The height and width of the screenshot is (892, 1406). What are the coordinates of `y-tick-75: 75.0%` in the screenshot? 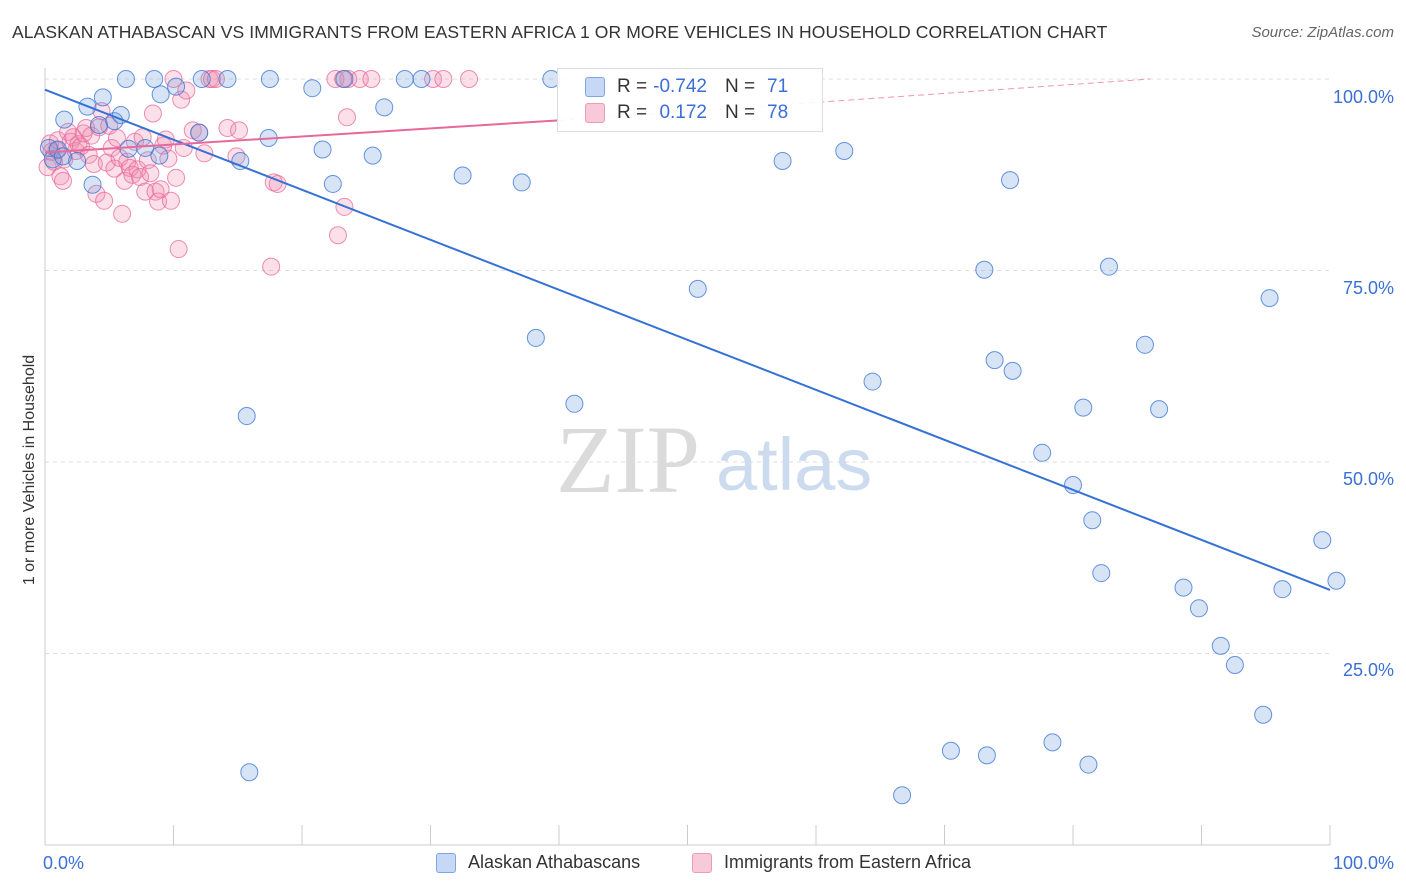 It's located at (1368, 288).